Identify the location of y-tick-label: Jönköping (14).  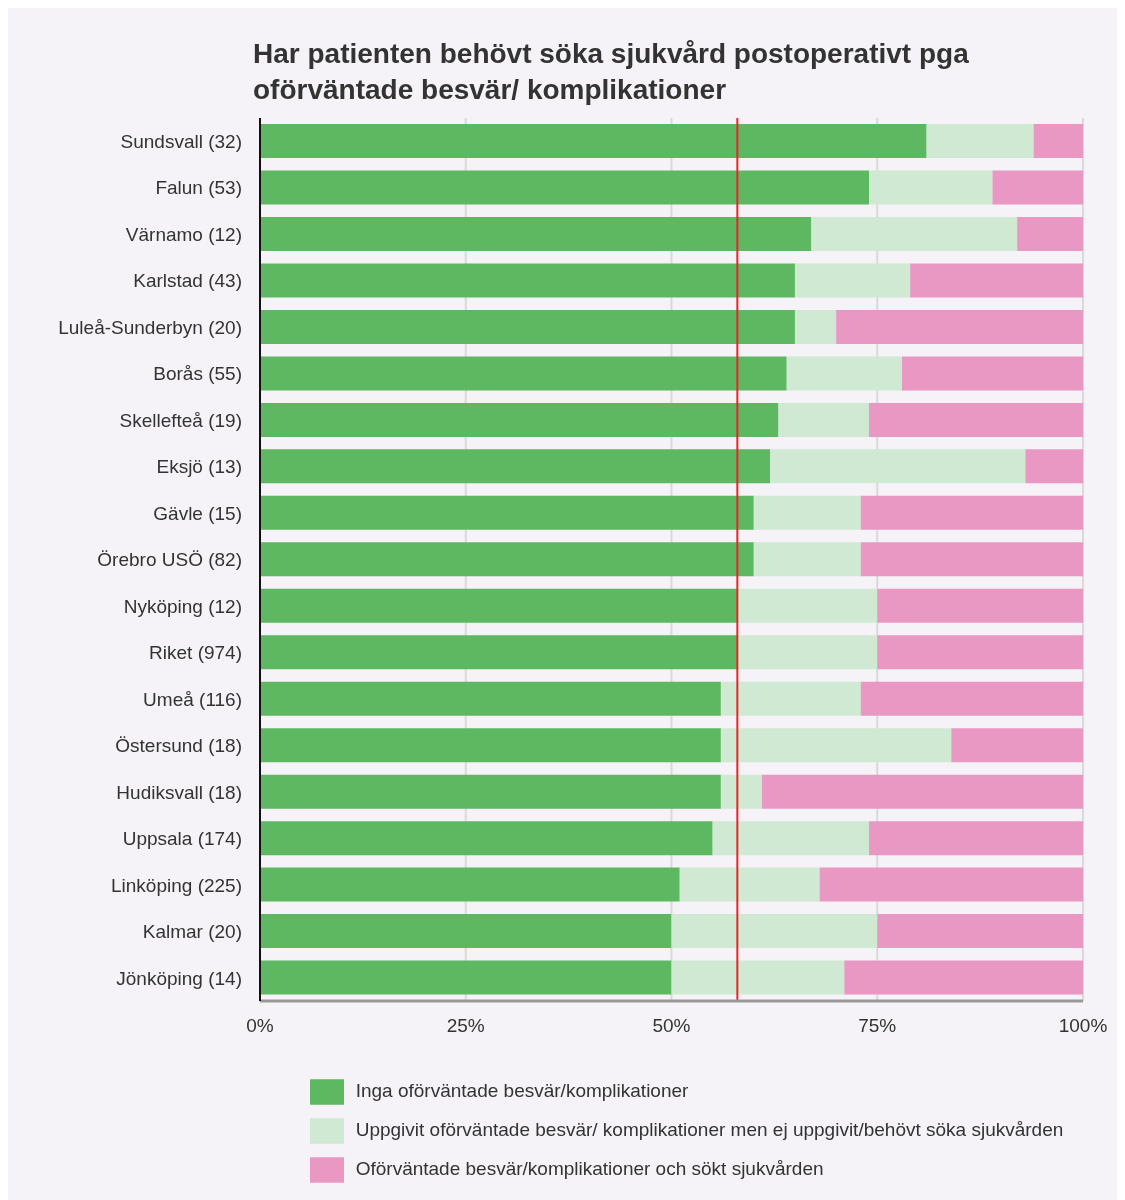
(179, 978).